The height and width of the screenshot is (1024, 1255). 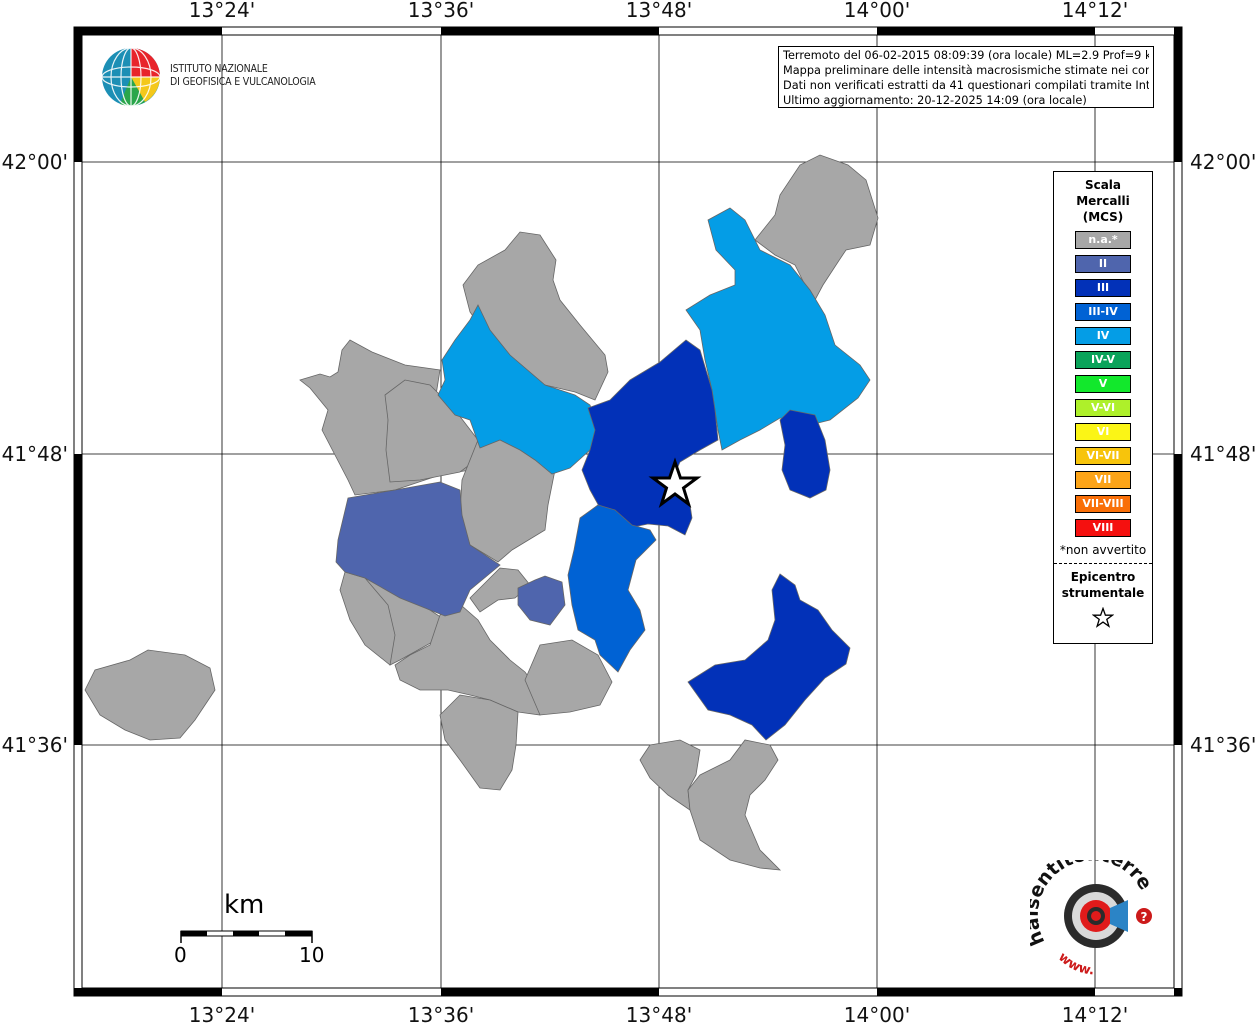 I want to click on comune-IV, so click(x=778, y=329).